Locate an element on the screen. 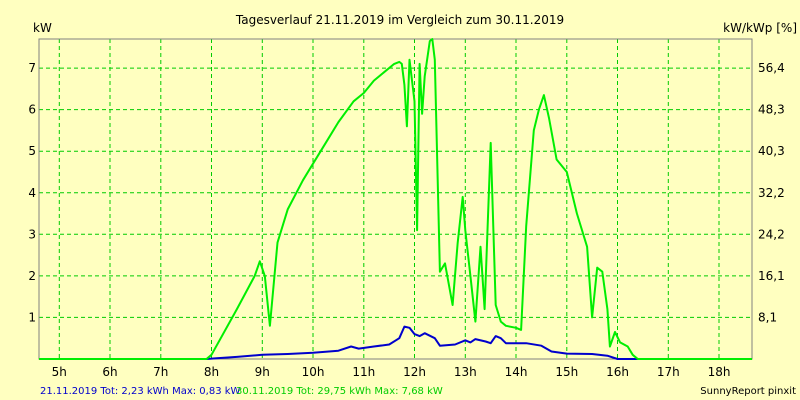 The width and height of the screenshot is (800, 400). x-tick-label-13h: 13h is located at coordinates (465, 372).